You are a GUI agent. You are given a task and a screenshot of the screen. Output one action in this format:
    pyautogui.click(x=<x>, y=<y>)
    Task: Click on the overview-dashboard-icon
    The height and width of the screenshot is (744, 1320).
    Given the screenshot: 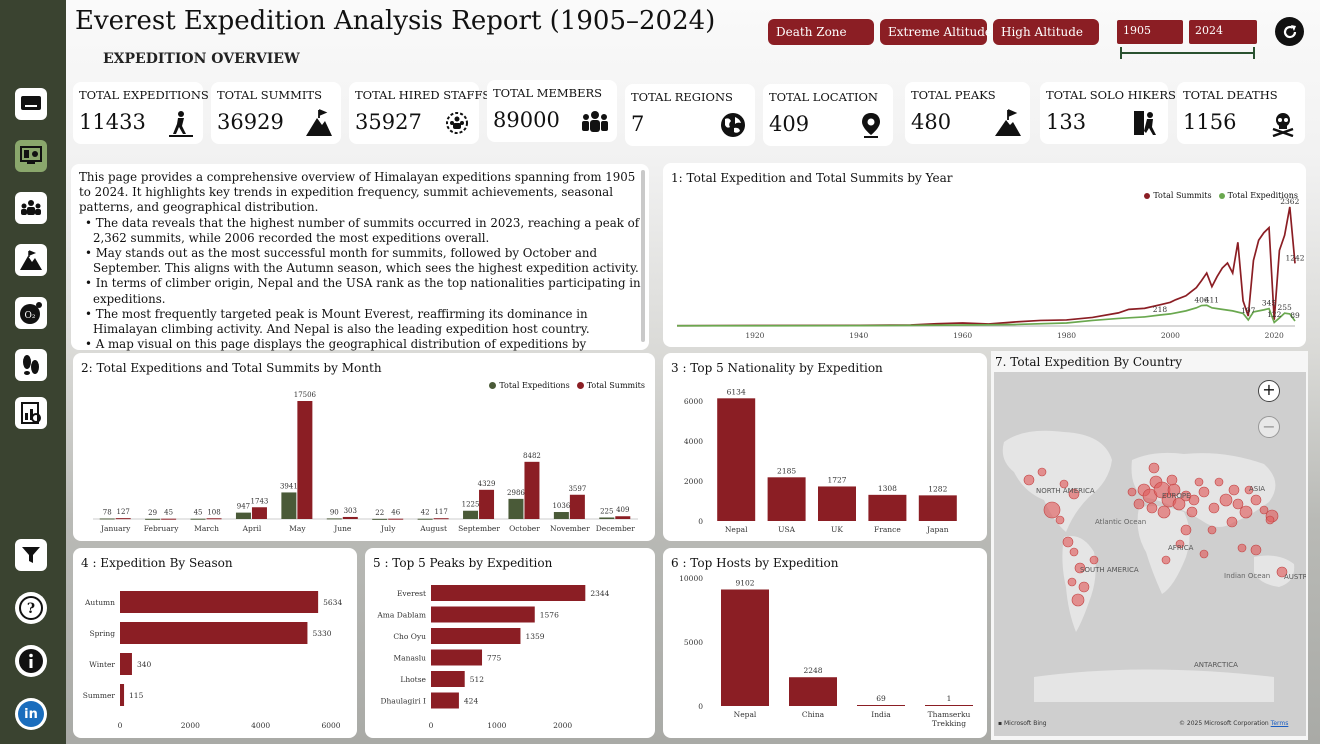 What is the action you would take?
    pyautogui.click(x=31, y=156)
    